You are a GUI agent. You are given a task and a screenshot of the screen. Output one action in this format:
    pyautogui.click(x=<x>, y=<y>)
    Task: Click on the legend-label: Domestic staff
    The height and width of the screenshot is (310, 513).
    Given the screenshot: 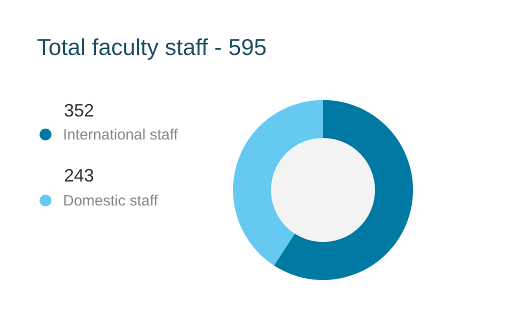 What is the action you would take?
    pyautogui.click(x=111, y=201)
    